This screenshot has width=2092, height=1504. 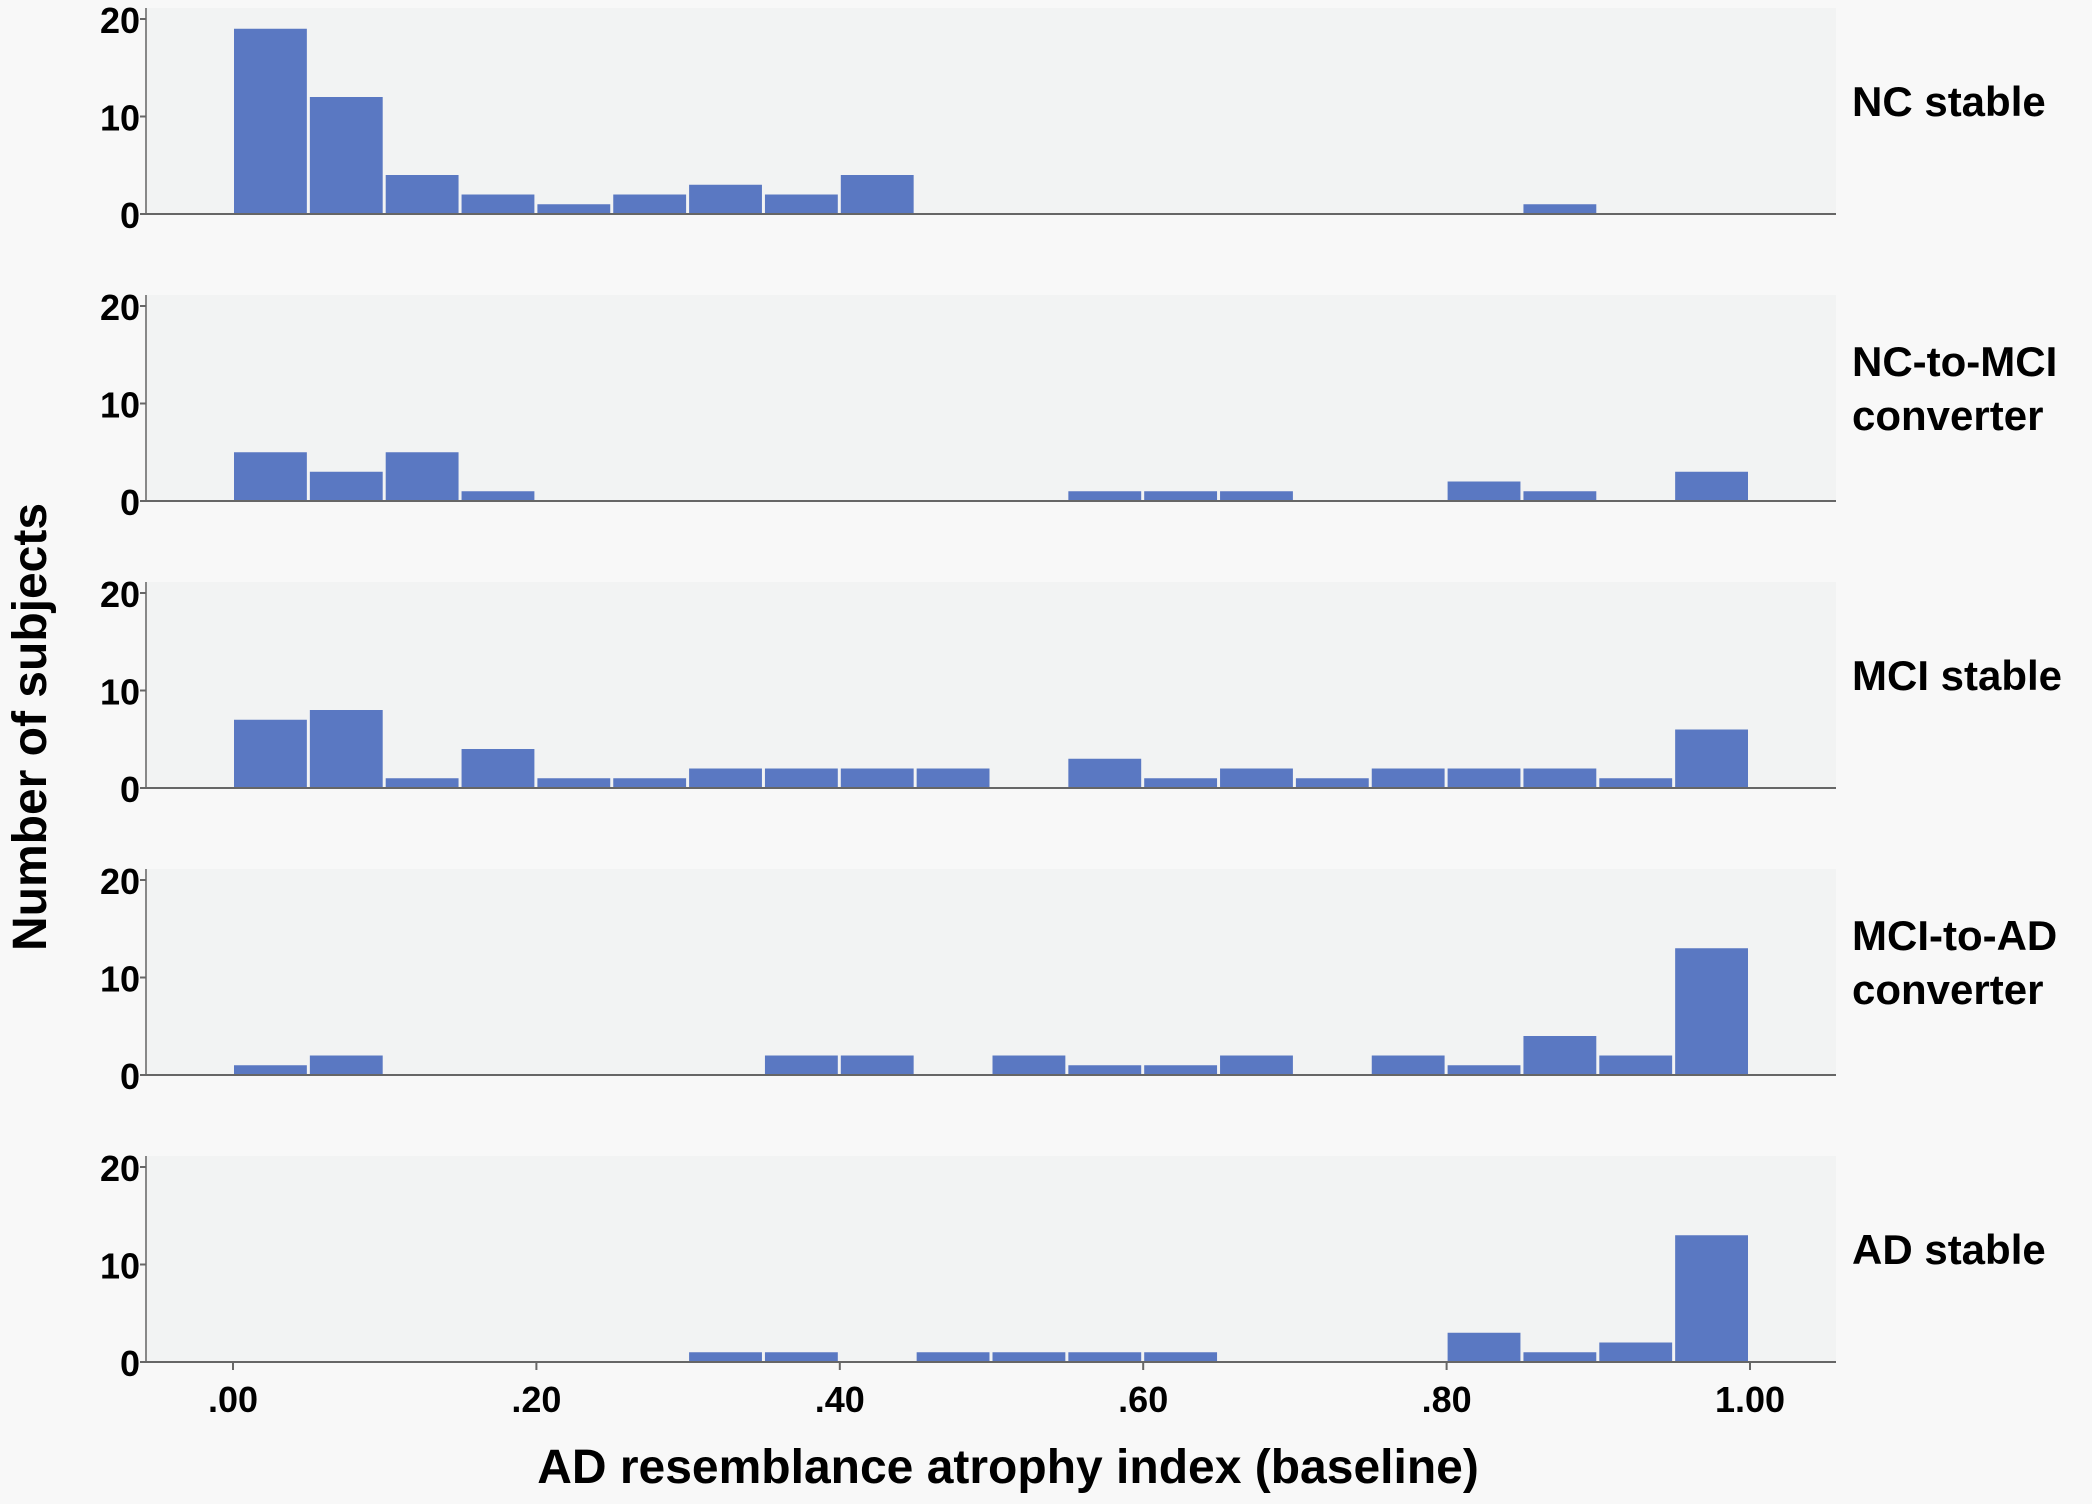 I want to click on panel-nc-stable: 0 10 20 NC stable, so click(x=1073, y=118).